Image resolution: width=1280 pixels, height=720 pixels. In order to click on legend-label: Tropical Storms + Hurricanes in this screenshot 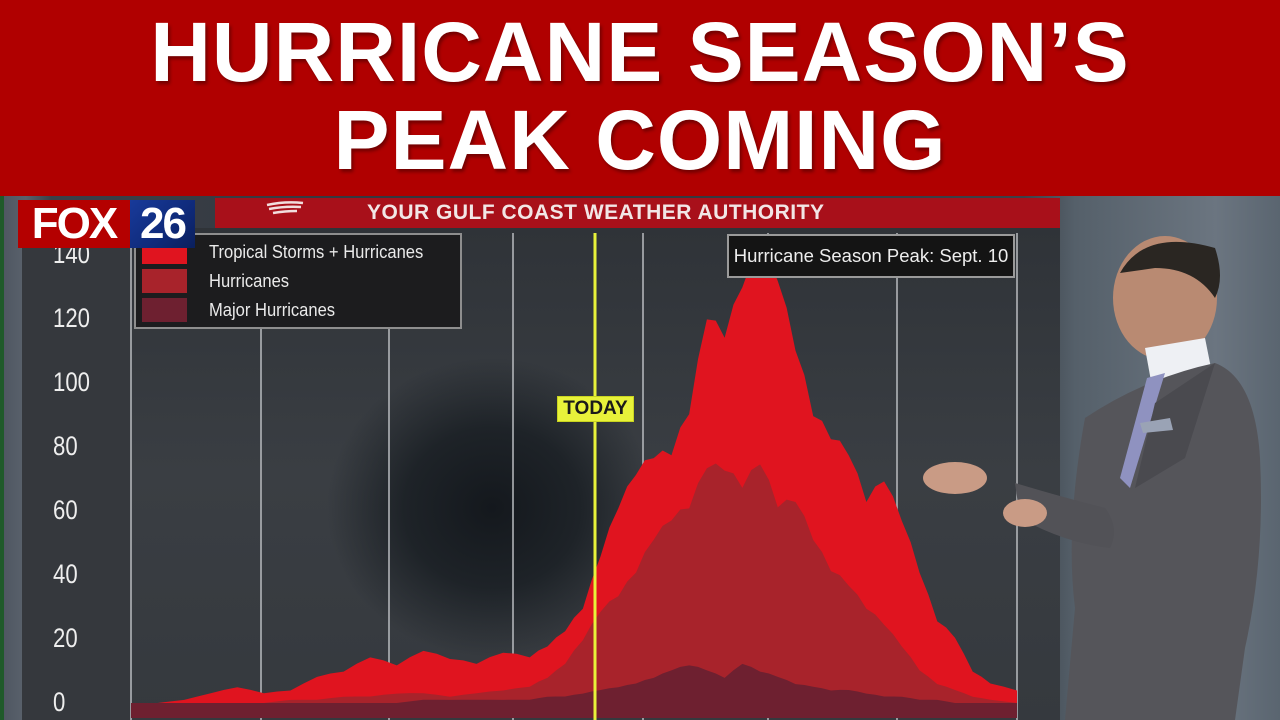, I will do `click(316, 251)`.